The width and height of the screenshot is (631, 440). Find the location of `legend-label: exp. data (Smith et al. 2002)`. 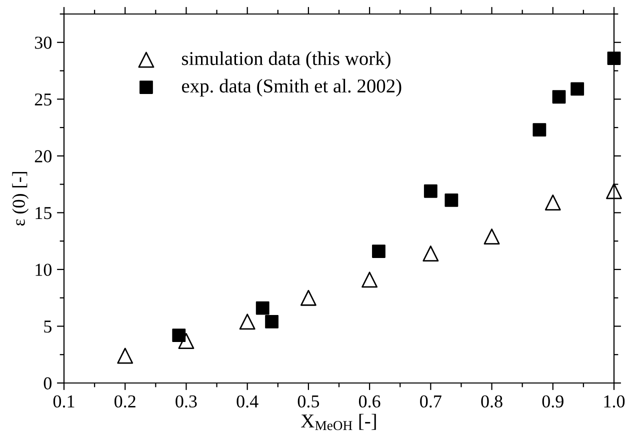

legend-label: exp. data (Smith et al. 2002) is located at coordinates (292, 87).